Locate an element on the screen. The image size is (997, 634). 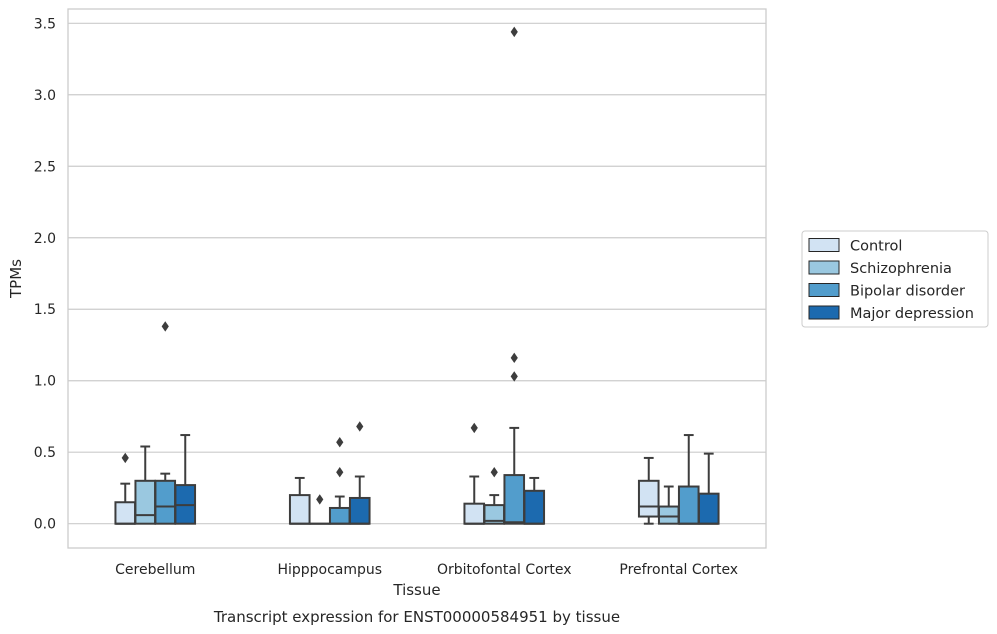
y-tick-label: 1.5 is located at coordinates (45, 310).